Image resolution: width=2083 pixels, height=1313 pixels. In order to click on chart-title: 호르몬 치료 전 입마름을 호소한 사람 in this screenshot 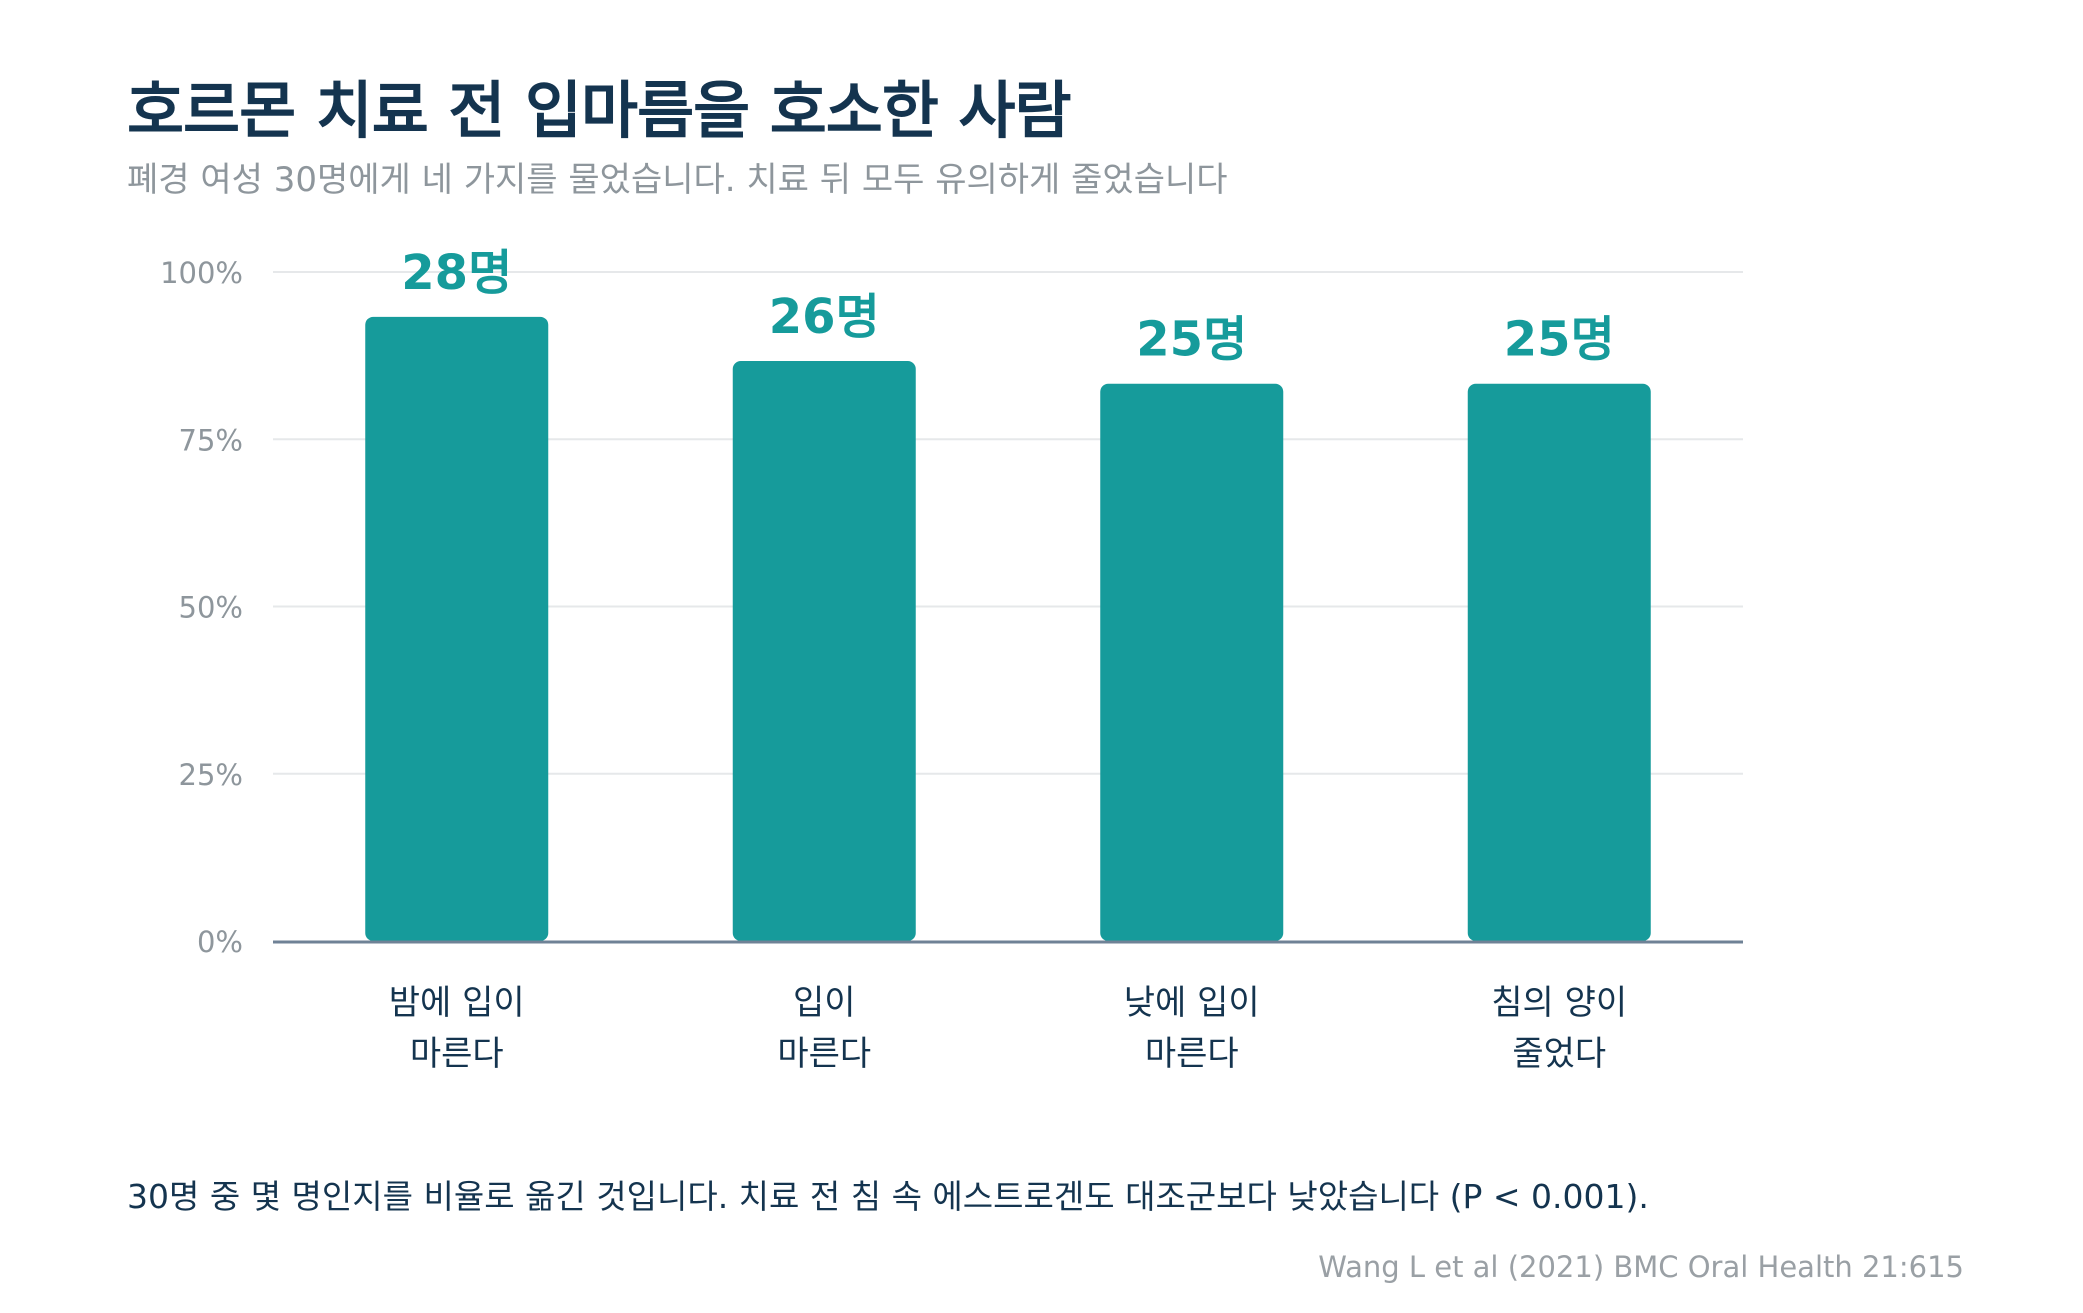, I will do `click(599, 110)`.